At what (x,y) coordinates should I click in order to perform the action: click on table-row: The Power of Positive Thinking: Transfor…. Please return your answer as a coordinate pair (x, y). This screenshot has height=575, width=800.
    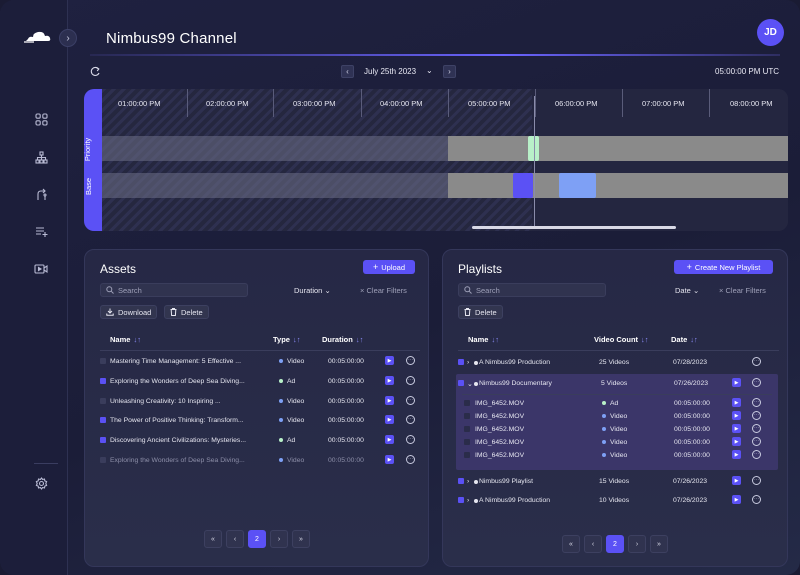
    Looking at the image, I should click on (260, 421).